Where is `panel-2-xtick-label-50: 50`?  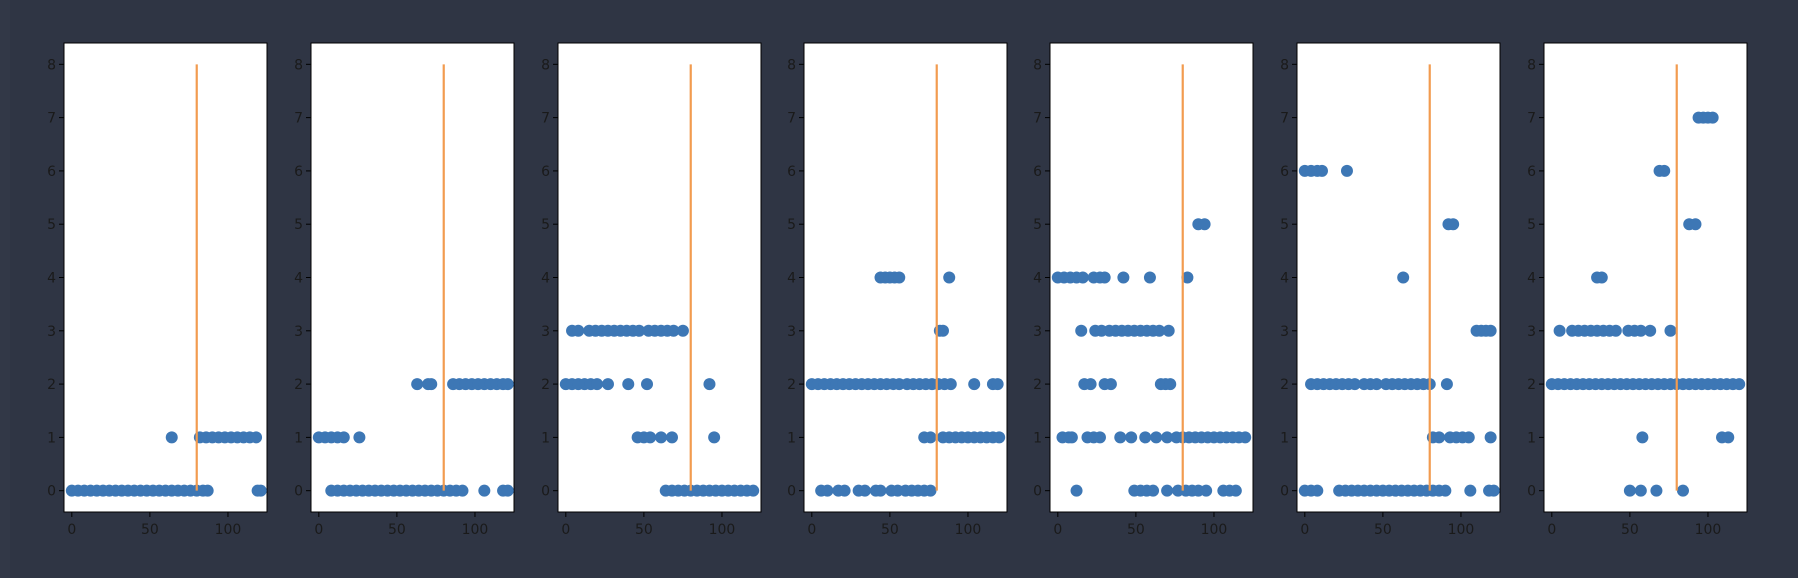 panel-2-xtick-label-50: 50 is located at coordinates (397, 530).